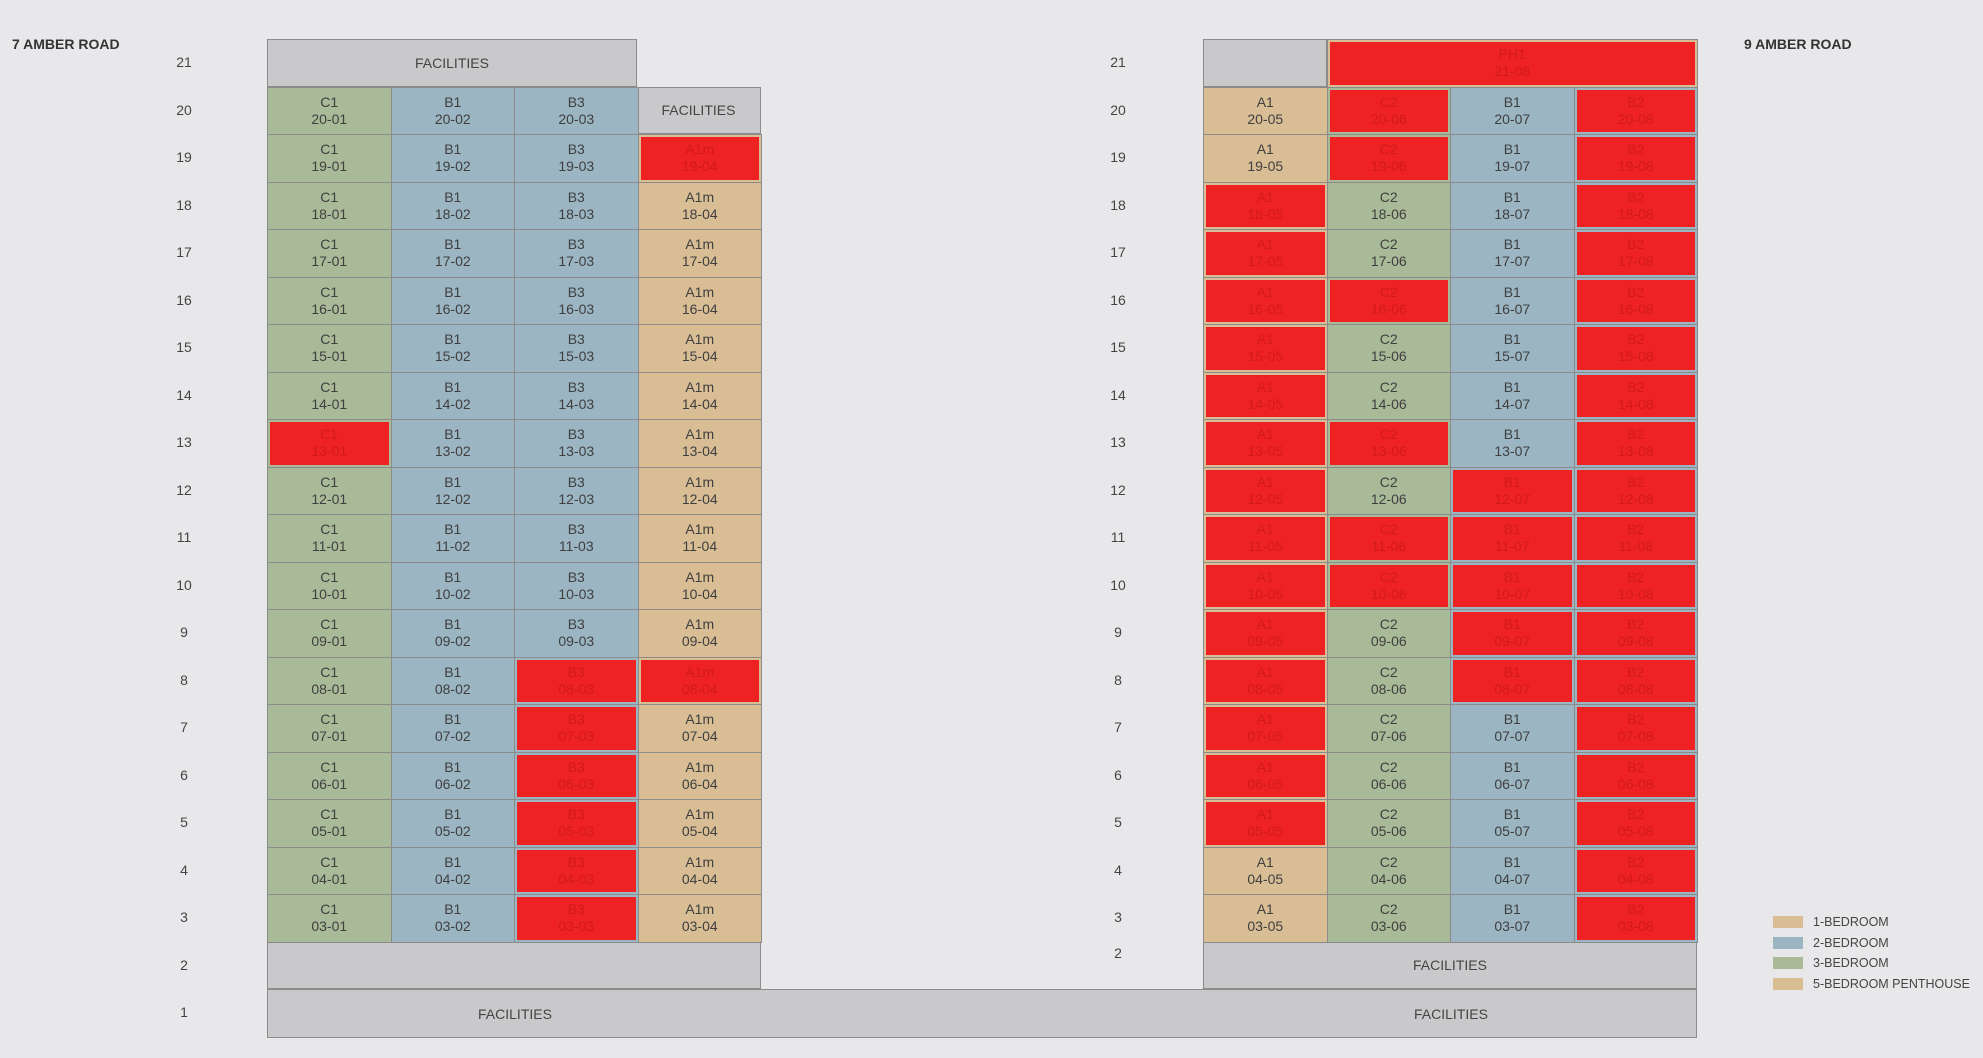 The height and width of the screenshot is (1058, 1983). What do you see at coordinates (1512, 490) in the screenshot?
I see `unit-12-07-sold: B1 12-07` at bounding box center [1512, 490].